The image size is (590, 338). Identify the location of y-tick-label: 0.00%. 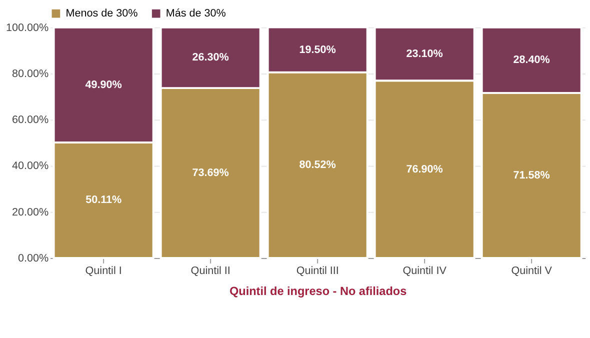
(33, 258).